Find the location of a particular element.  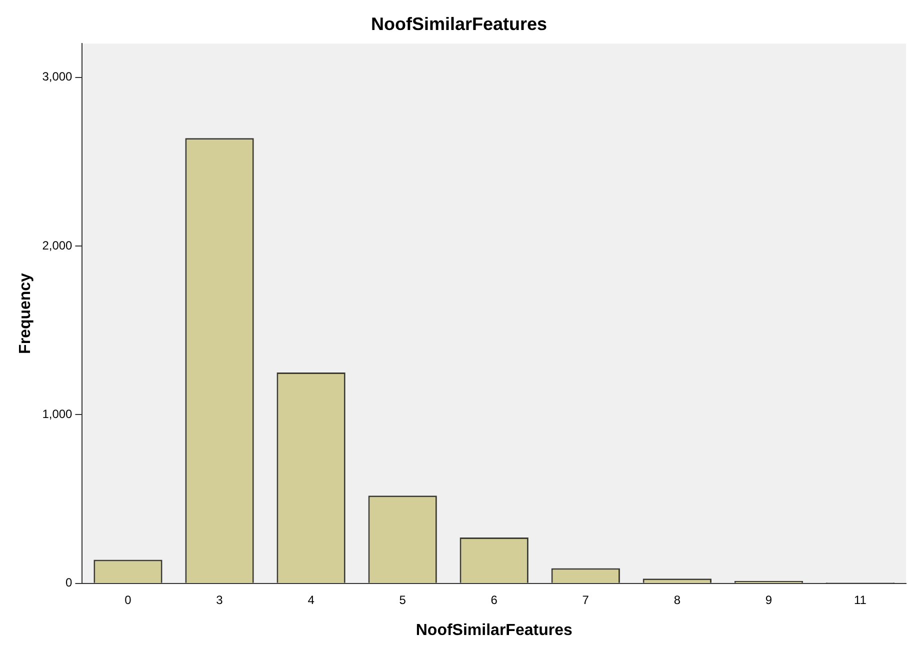

x-axis-title: NoofSimilarFeatures is located at coordinates (494, 630).